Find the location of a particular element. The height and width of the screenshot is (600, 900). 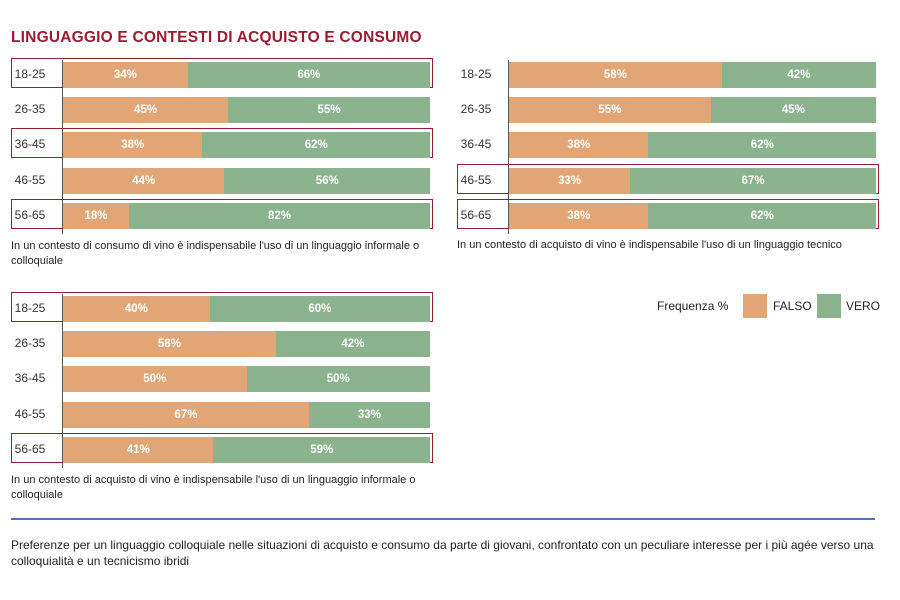

bar-segment-falso: 55% is located at coordinates (610, 110).